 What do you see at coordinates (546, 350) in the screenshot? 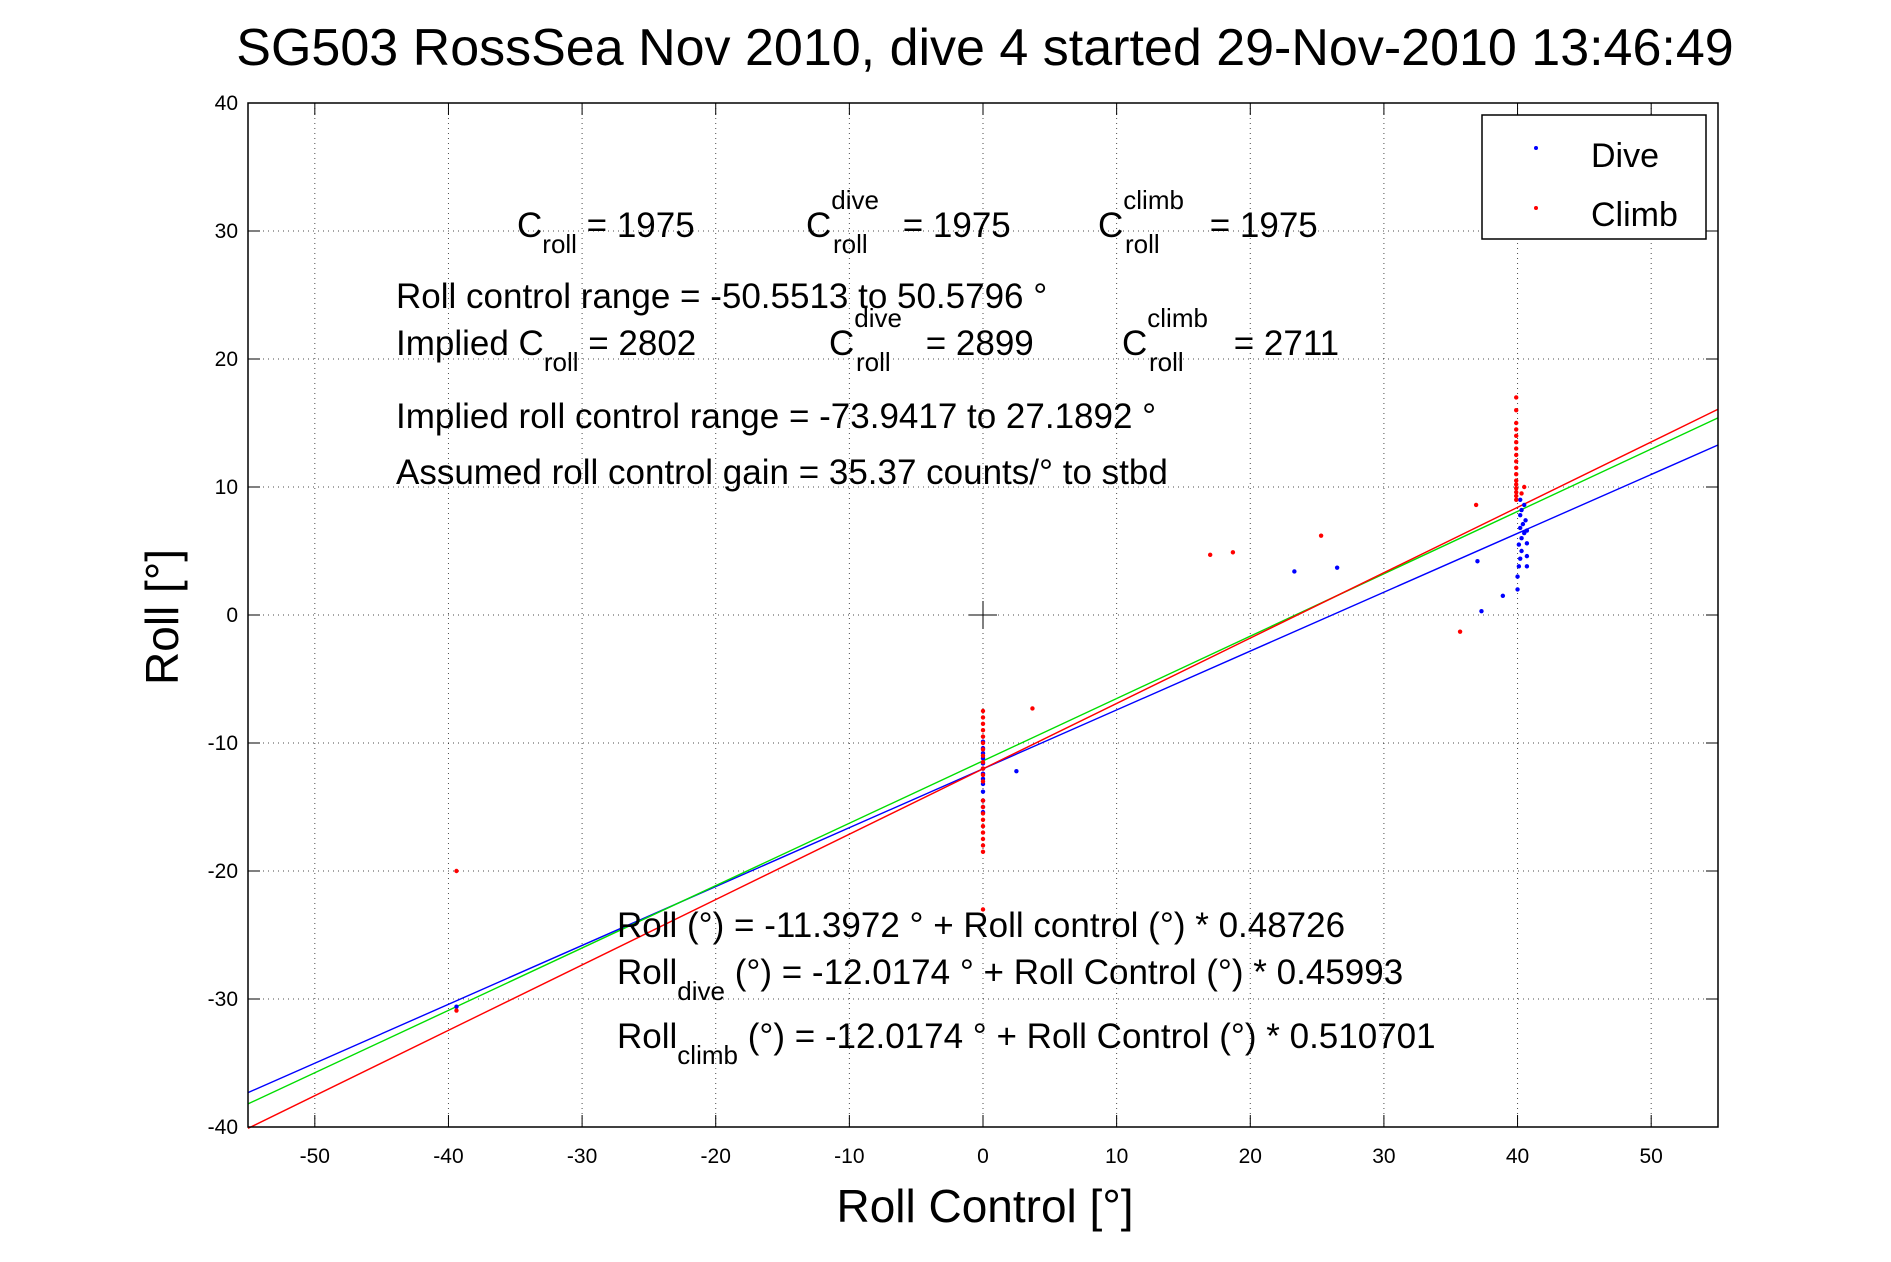
I see `annotation-implied-c-roll: Implied Croll = 2802` at bounding box center [546, 350].